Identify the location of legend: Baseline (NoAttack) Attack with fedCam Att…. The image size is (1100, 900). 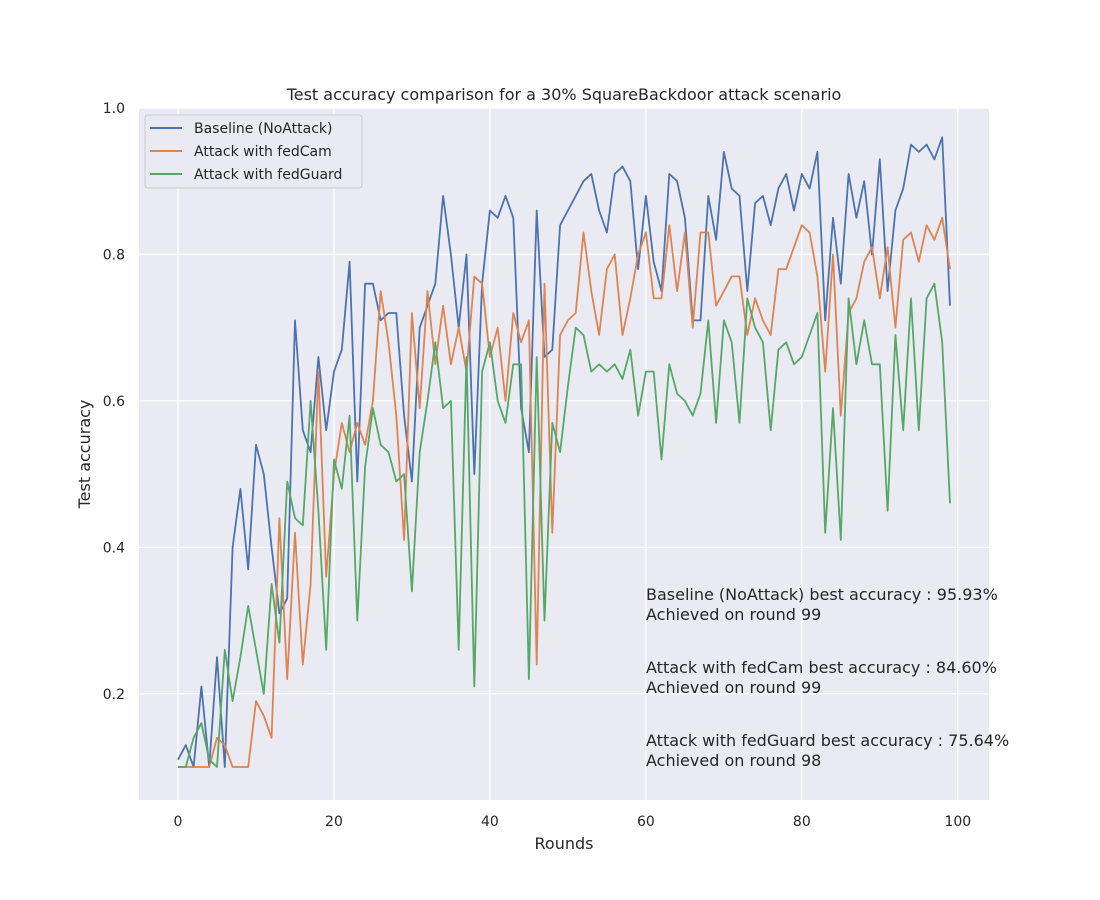
(253, 151).